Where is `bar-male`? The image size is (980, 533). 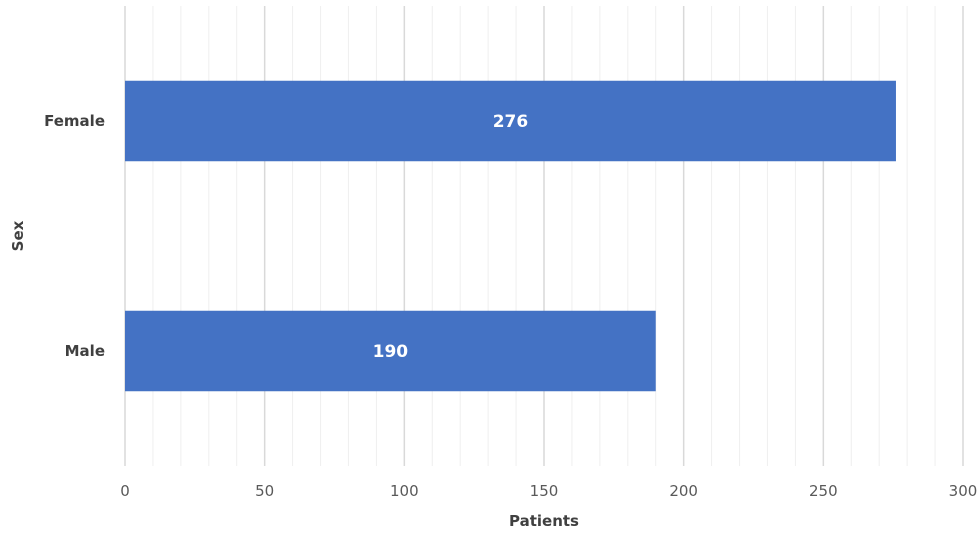
bar-male is located at coordinates (390, 351).